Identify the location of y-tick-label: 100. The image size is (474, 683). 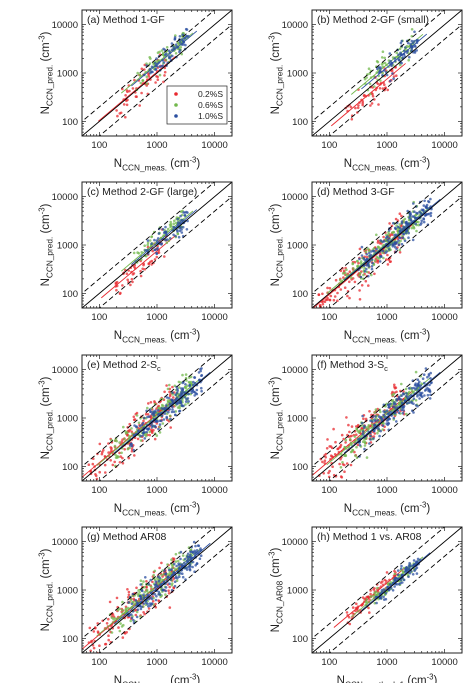
(300, 467).